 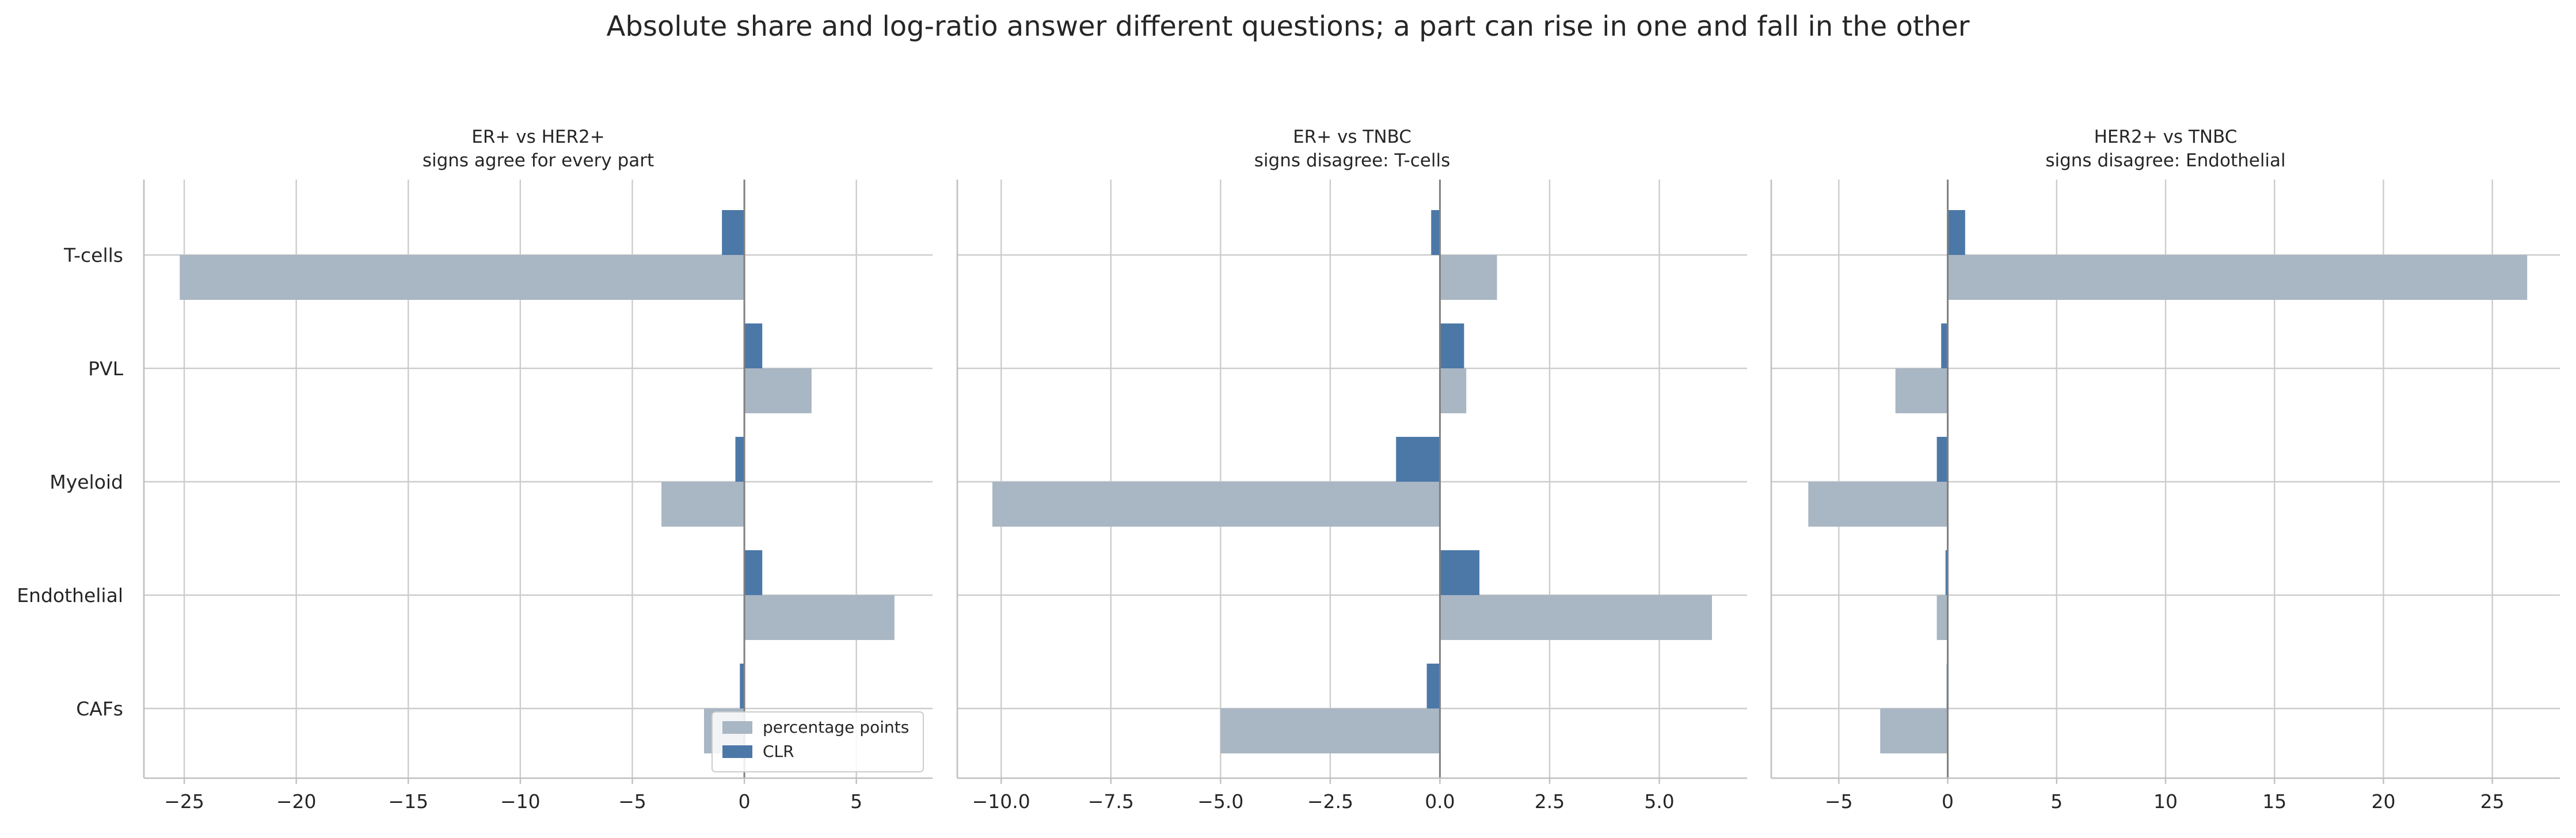 What do you see at coordinates (184, 801) in the screenshot?
I see `x-tick-label: −25` at bounding box center [184, 801].